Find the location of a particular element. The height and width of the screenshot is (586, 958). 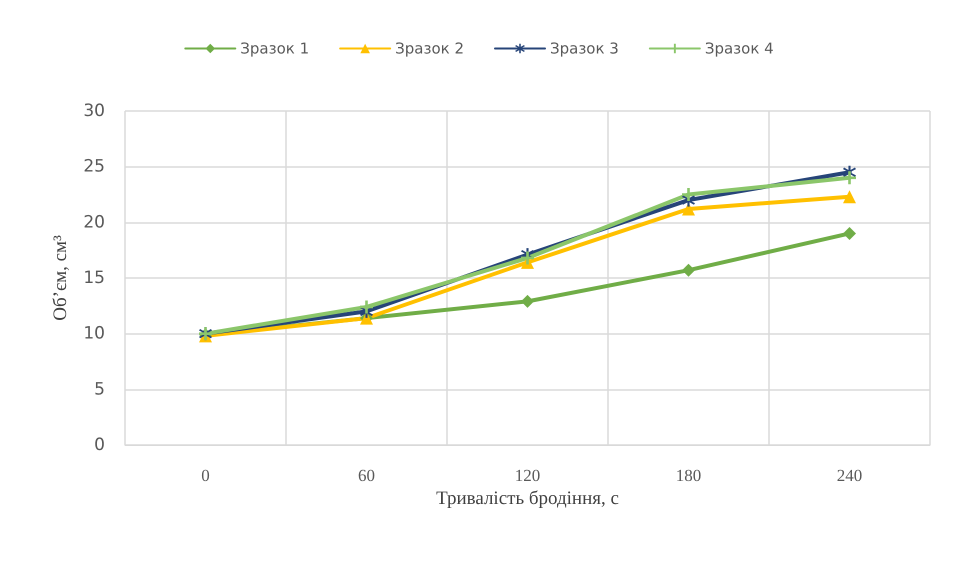

y-tick-label: 15 is located at coordinates (94, 278).